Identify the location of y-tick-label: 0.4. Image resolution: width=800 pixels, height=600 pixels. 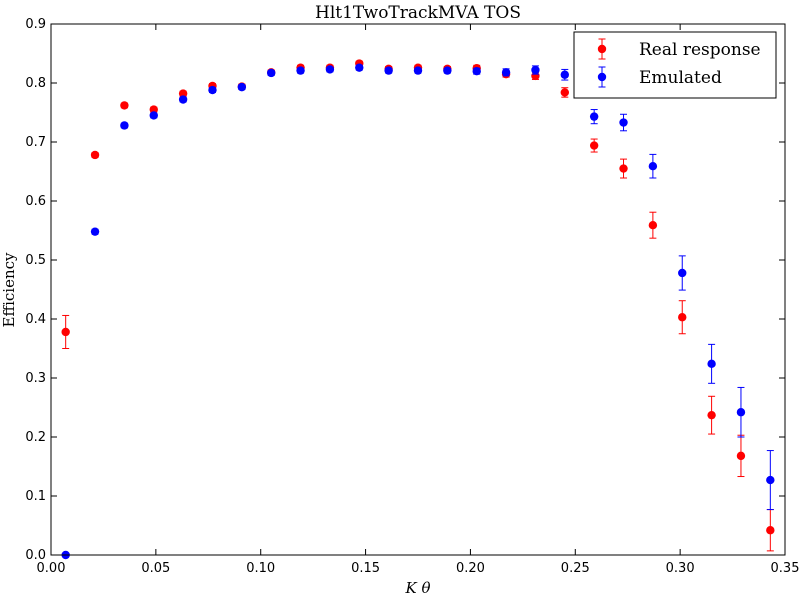
(35, 319).